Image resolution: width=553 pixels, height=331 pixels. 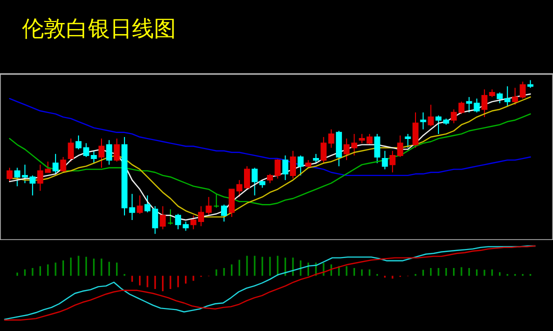 What do you see at coordinates (99, 29) in the screenshot?
I see `chart-title: 伦敦白银日线图` at bounding box center [99, 29].